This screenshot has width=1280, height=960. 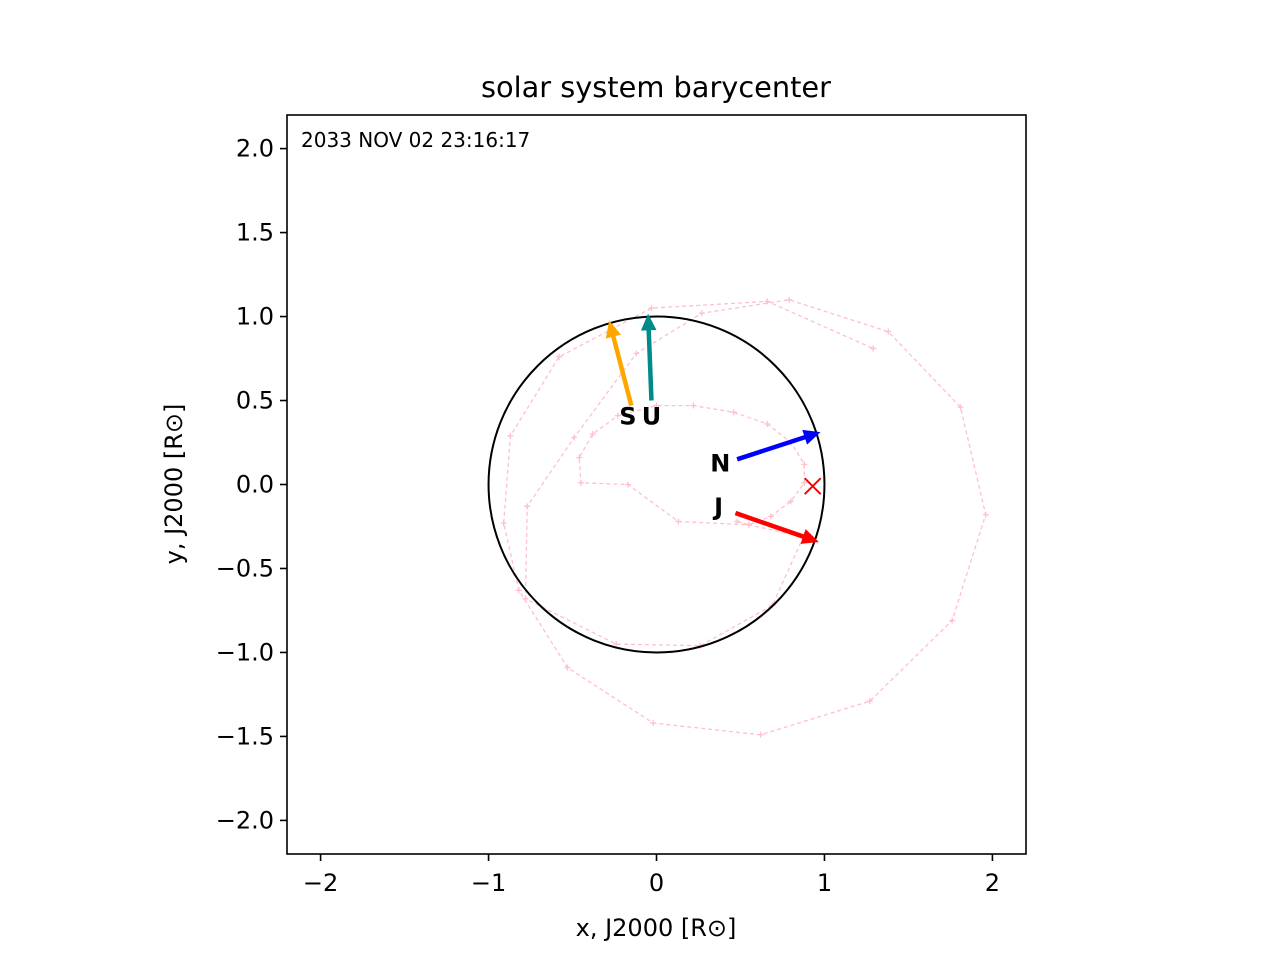 What do you see at coordinates (992, 883) in the screenshot?
I see `x-tick-label: 2` at bounding box center [992, 883].